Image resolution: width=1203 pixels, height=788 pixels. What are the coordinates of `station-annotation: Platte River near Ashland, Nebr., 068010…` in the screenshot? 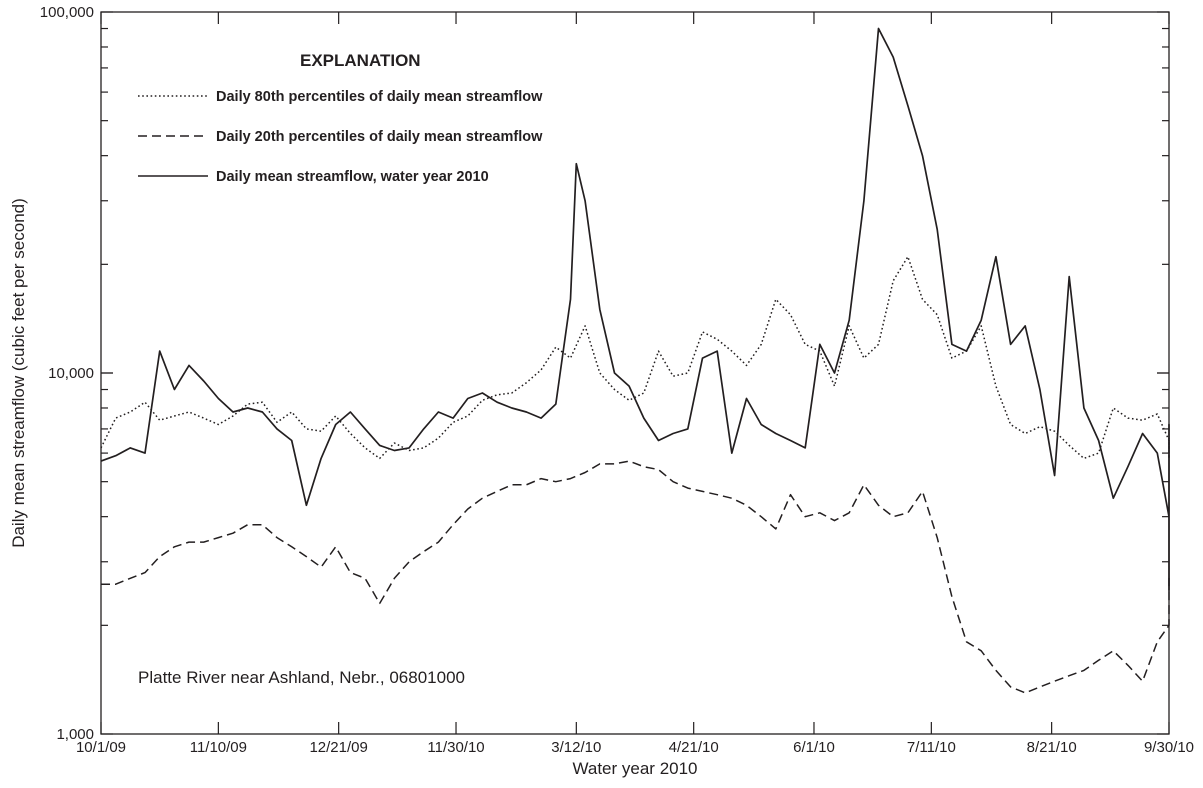 It's located at (301, 677).